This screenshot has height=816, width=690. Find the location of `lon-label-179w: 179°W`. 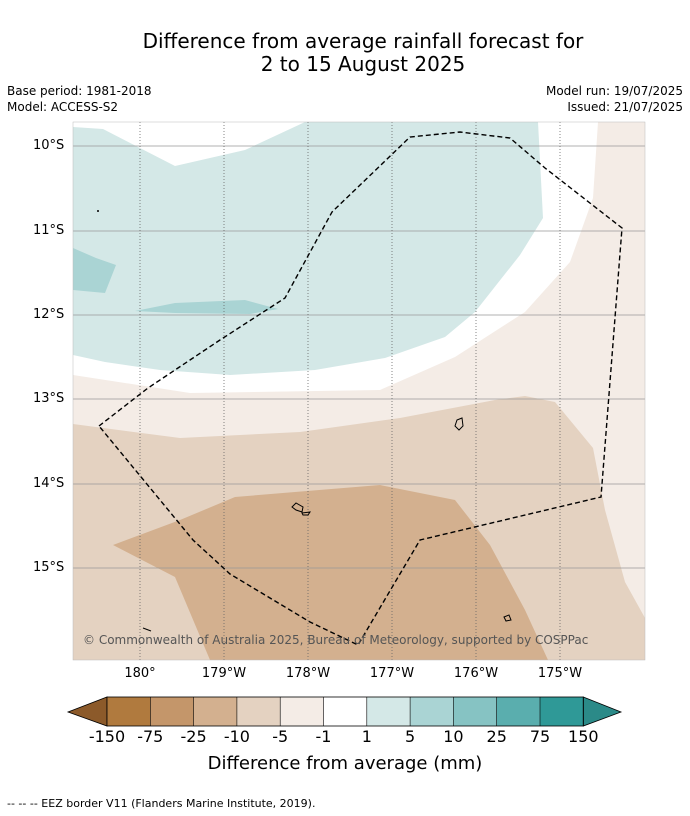

lon-label-179w: 179°W is located at coordinates (224, 673).